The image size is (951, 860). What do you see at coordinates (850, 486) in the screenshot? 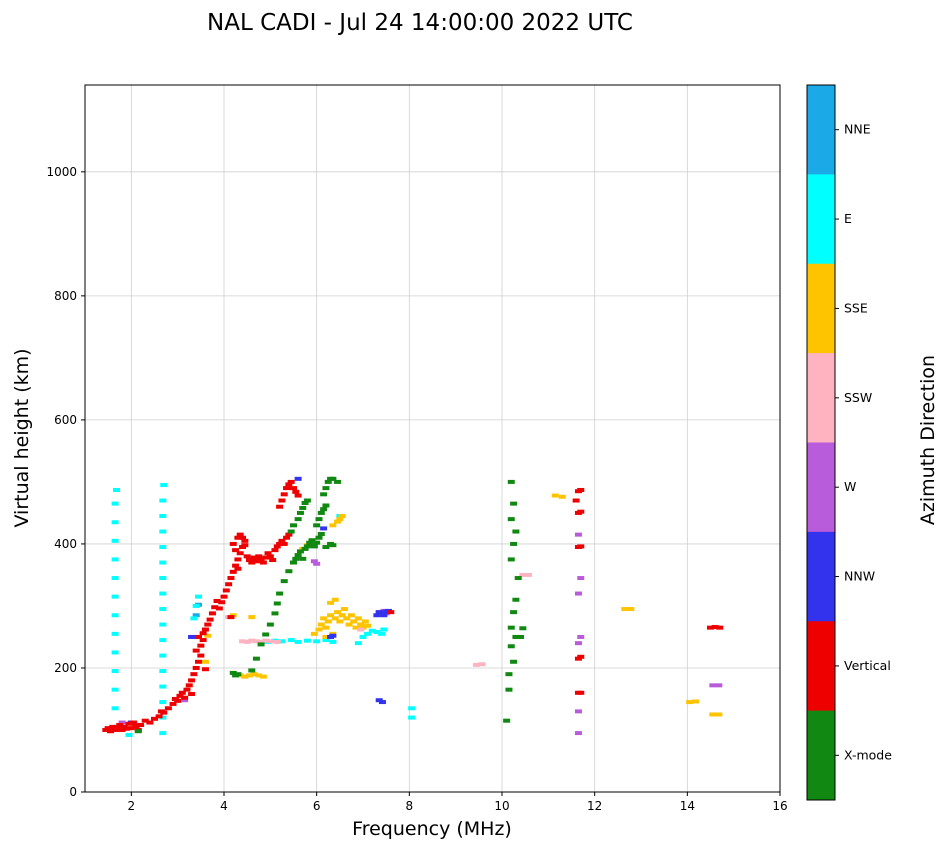
I see `colorbar-label-w: W` at bounding box center [850, 486].